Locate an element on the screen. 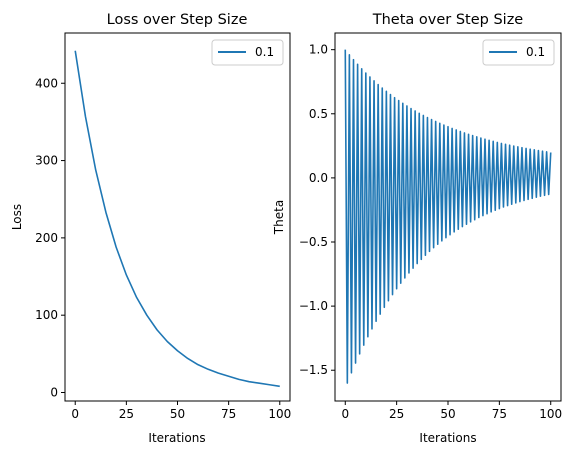 The width and height of the screenshot is (574, 455). theta-x-ticks: 0 25 50 75 100 is located at coordinates (451, 411).